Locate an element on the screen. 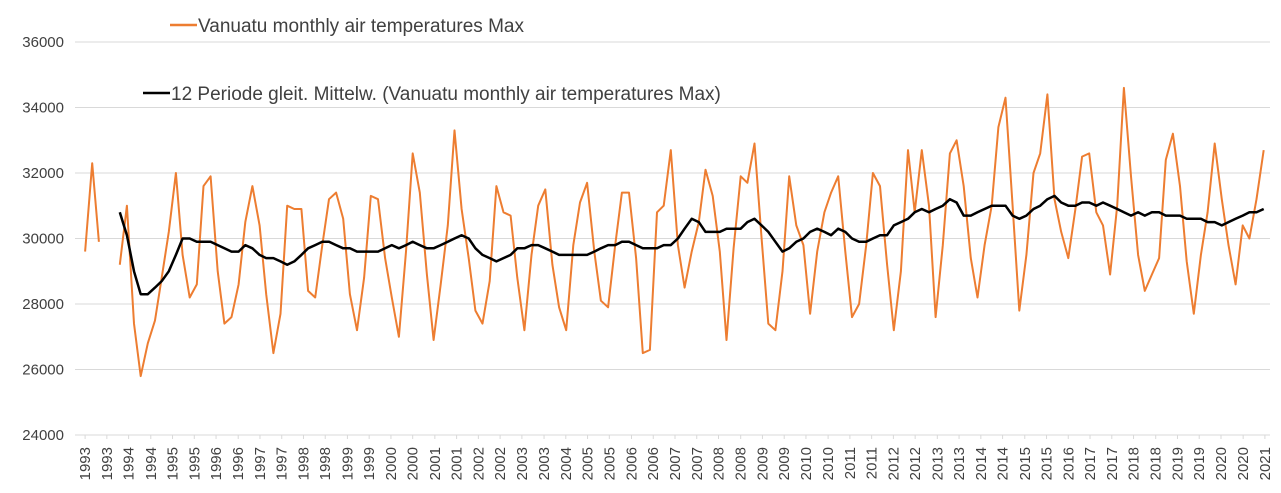 Image resolution: width=1281 pixels, height=493 pixels. x-tick-label: 2004 is located at coordinates (566, 463).